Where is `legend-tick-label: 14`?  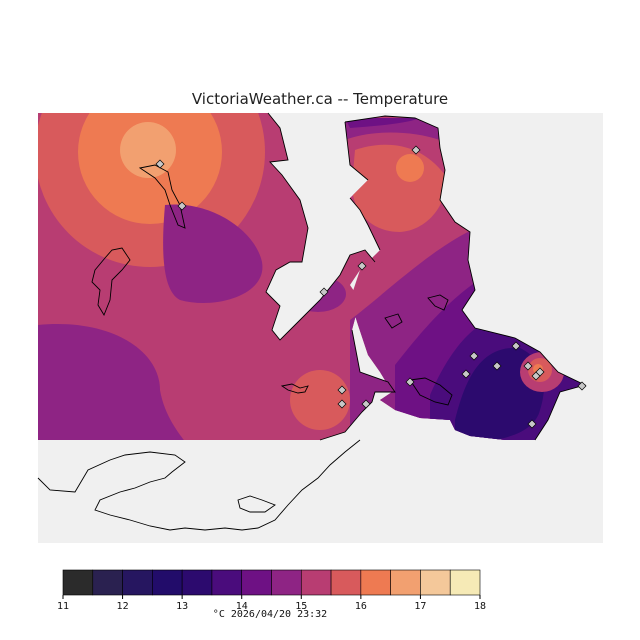 legend-tick-label: 14 is located at coordinates (242, 606).